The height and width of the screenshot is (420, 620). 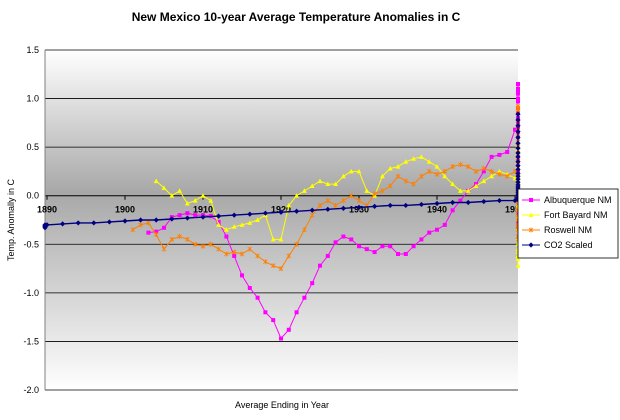 I want to click on legend-label: Fort Bayard NM, so click(x=576, y=215).